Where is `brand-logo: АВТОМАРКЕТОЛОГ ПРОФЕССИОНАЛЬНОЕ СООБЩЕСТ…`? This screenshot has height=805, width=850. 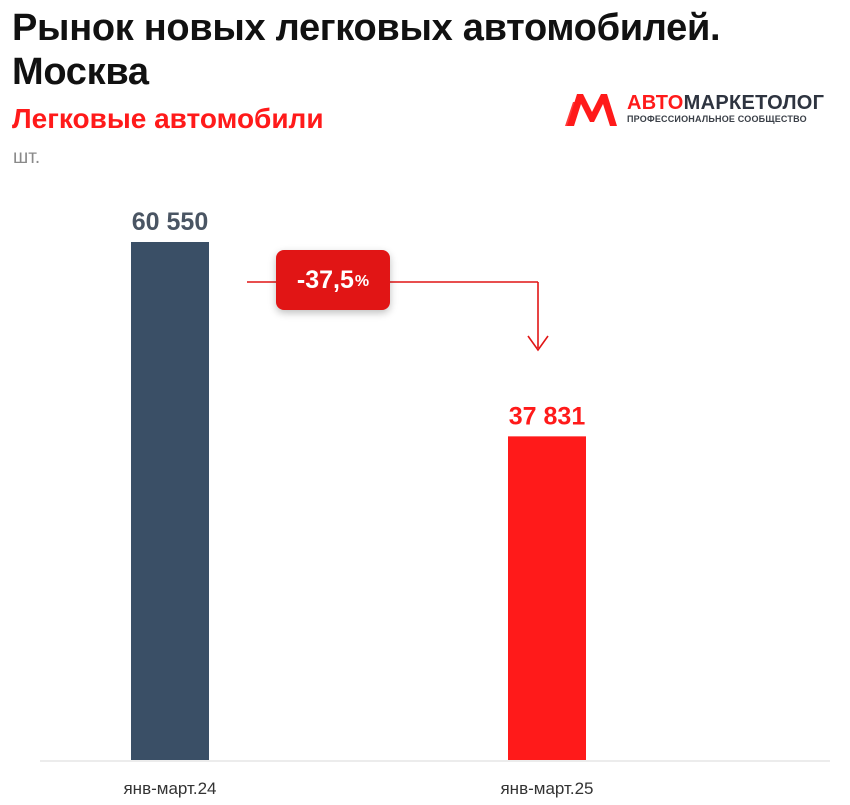 brand-logo: АВТОМАРКЕТОЛОГ ПРОФЕССИОНАЛЬНОЕ СООБЩЕСТ… is located at coordinates (700, 110).